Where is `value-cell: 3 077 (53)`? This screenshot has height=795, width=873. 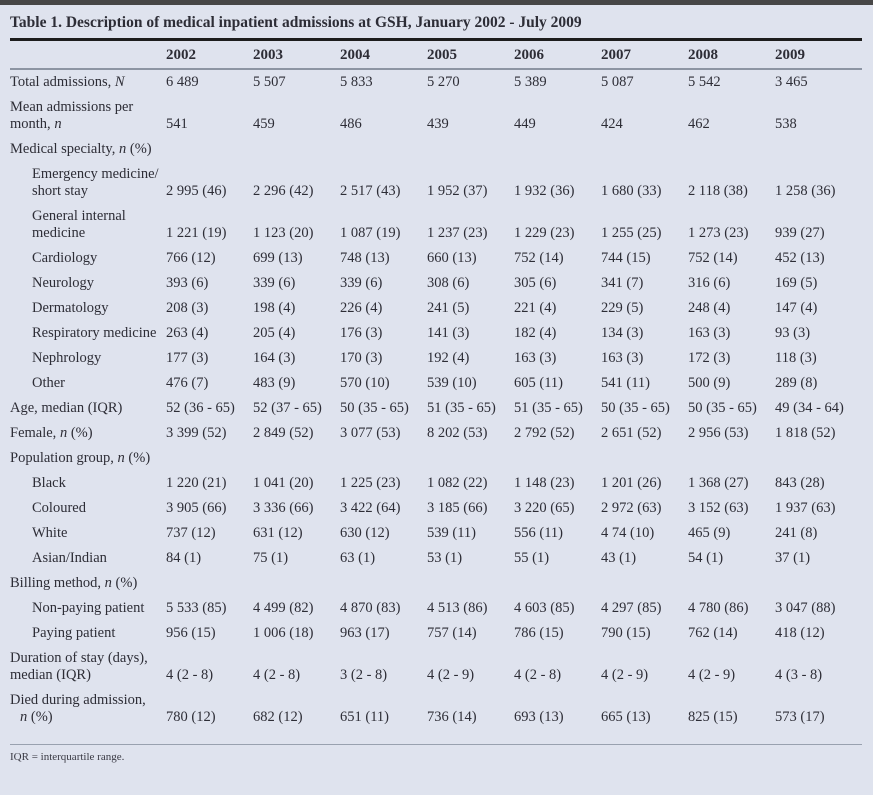 value-cell: 3 077 (53) is located at coordinates (370, 433).